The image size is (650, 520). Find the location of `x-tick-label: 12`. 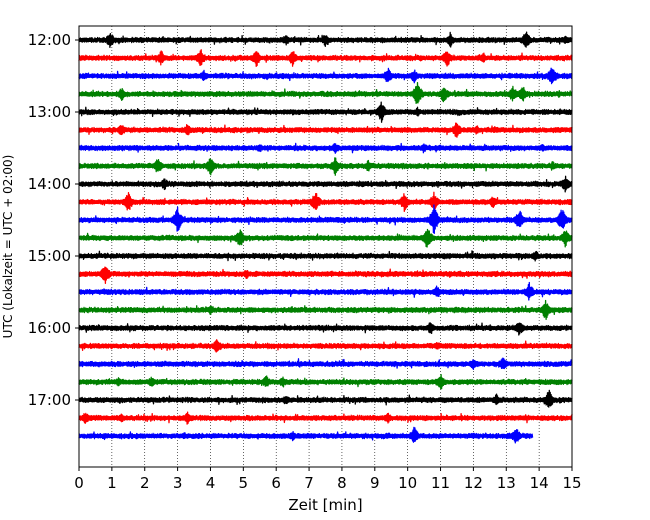

x-tick-label: 12 is located at coordinates (473, 483).